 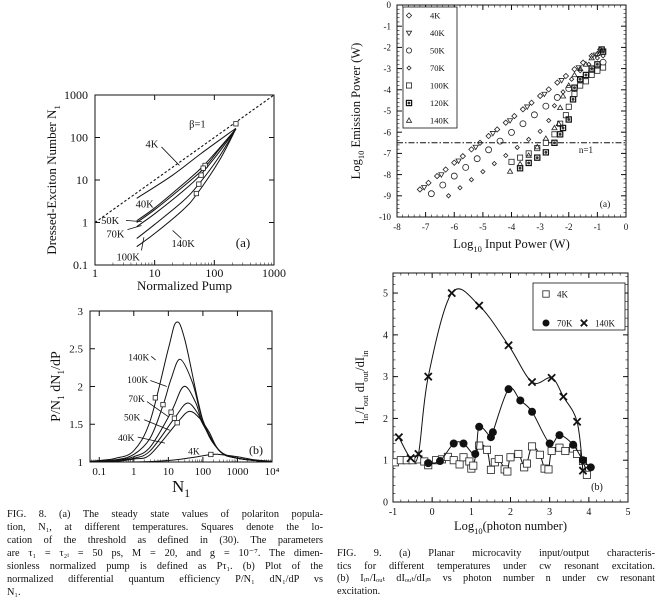 What do you see at coordinates (388, 175) in the screenshot?
I see `y-tick-label: -8` at bounding box center [388, 175].